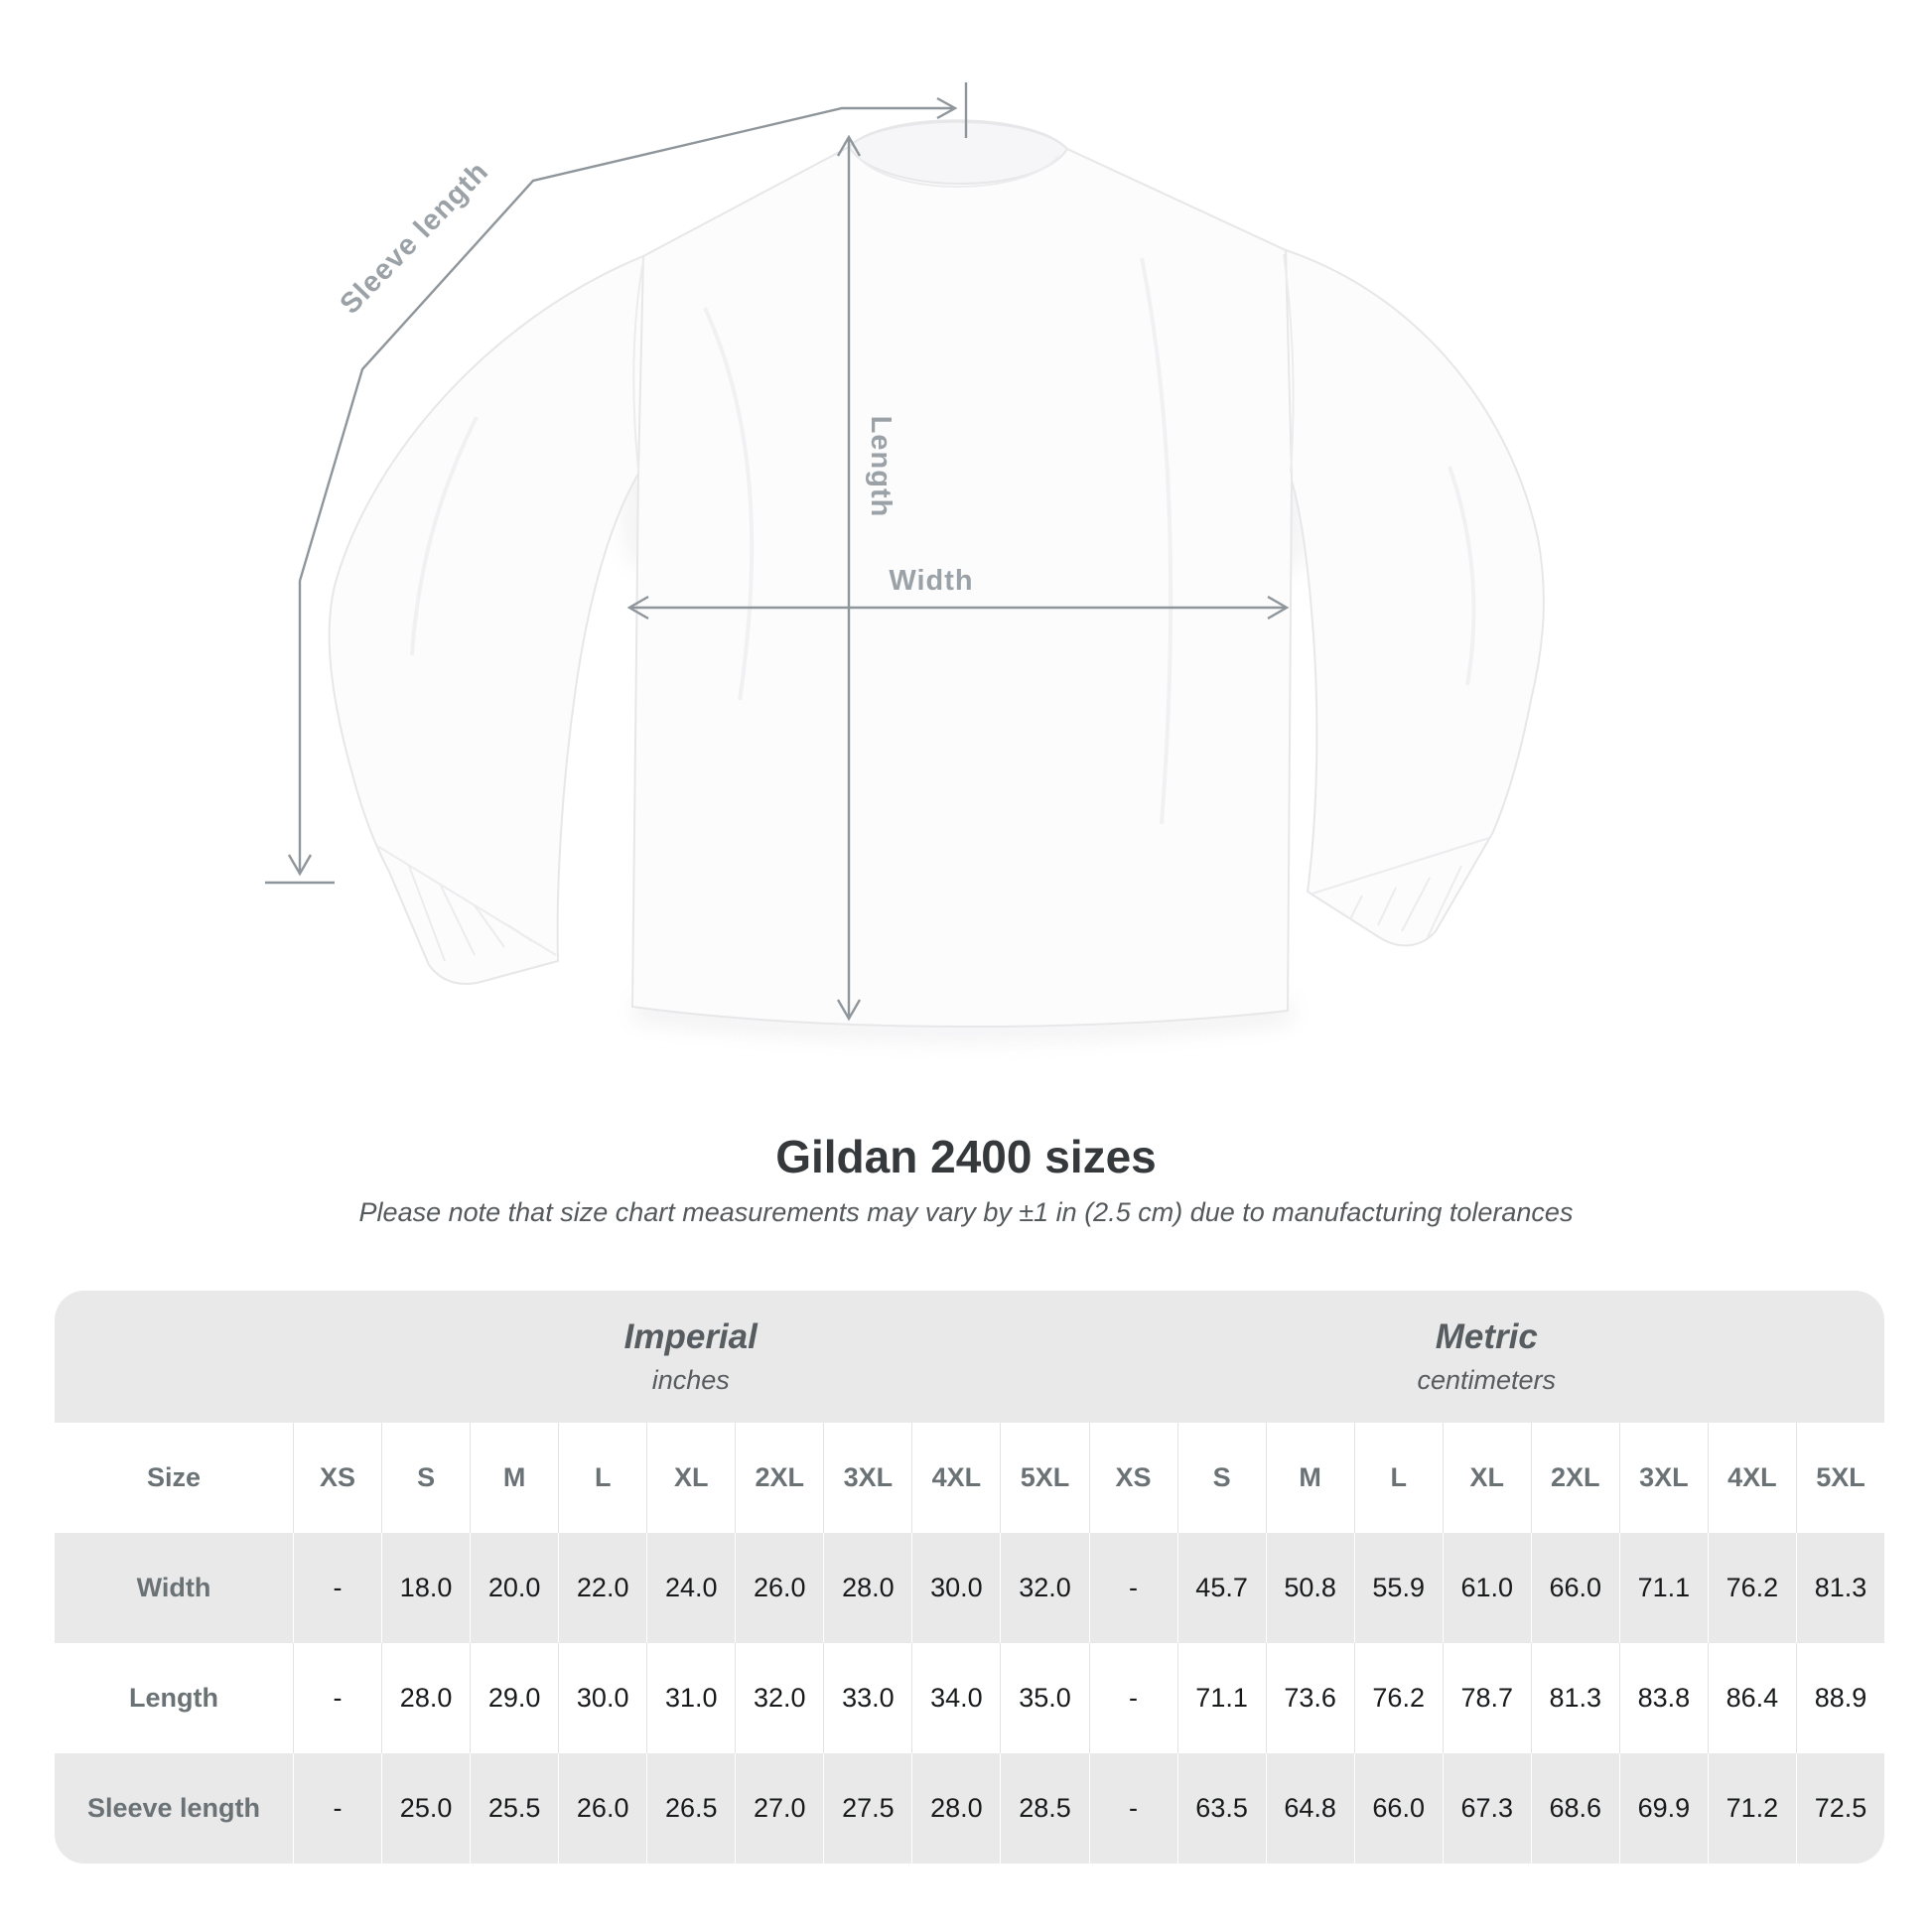 The height and width of the screenshot is (1932, 1932). I want to click on imperial-value-cell: 25.5, so click(514, 1808).